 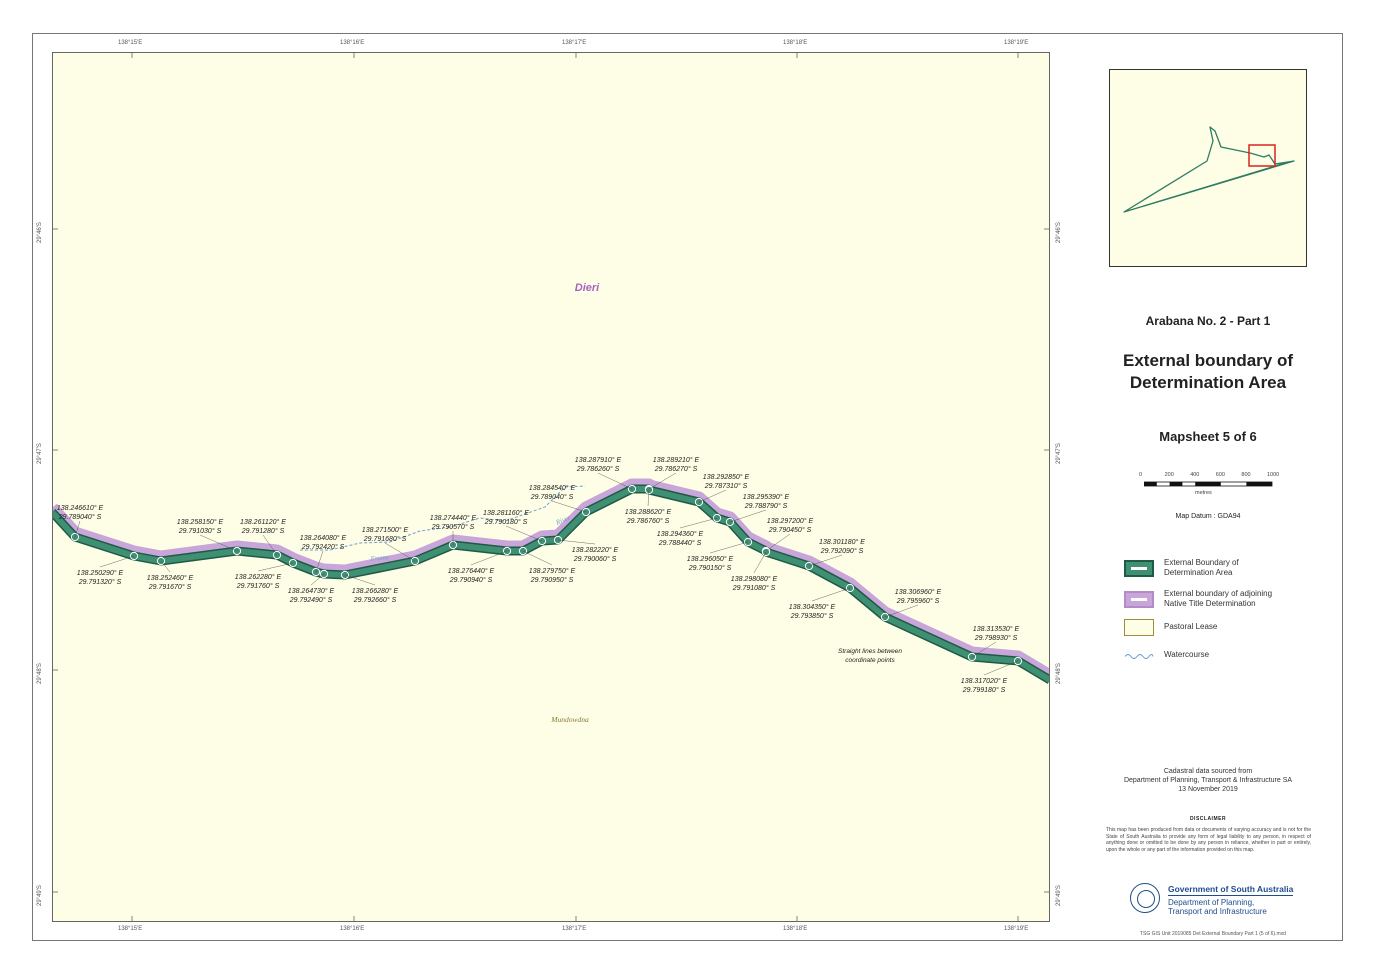 What do you see at coordinates (1145, 898) in the screenshot?
I see `sa-government-crest-icon` at bounding box center [1145, 898].